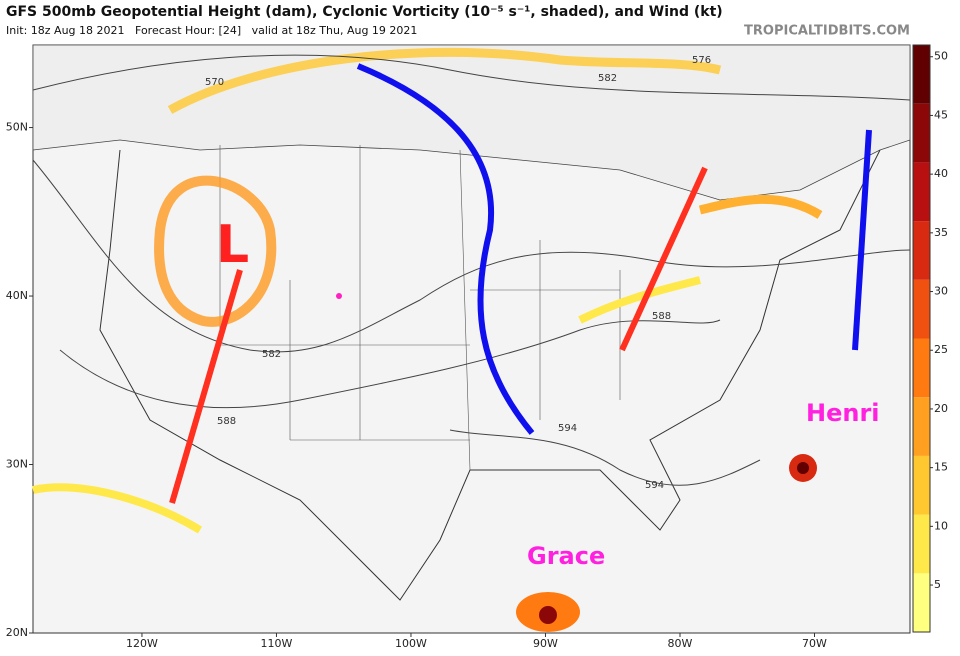  Describe the element at coordinates (232, 245) in the screenshot. I see `low-label: L` at that location.